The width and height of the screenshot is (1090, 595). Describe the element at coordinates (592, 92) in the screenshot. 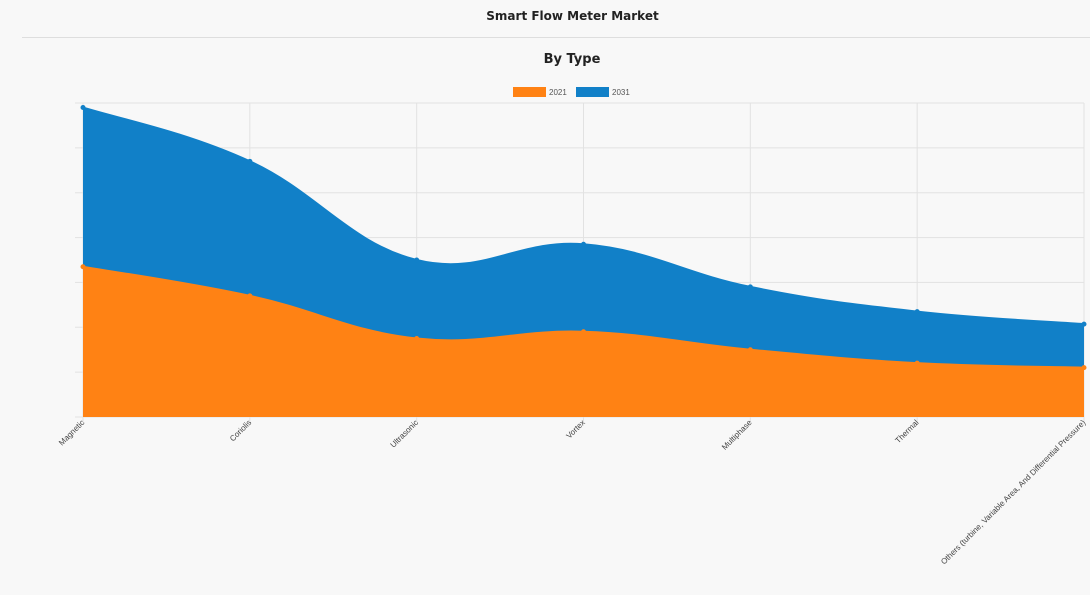

I see `legend-swatch-2031` at that location.